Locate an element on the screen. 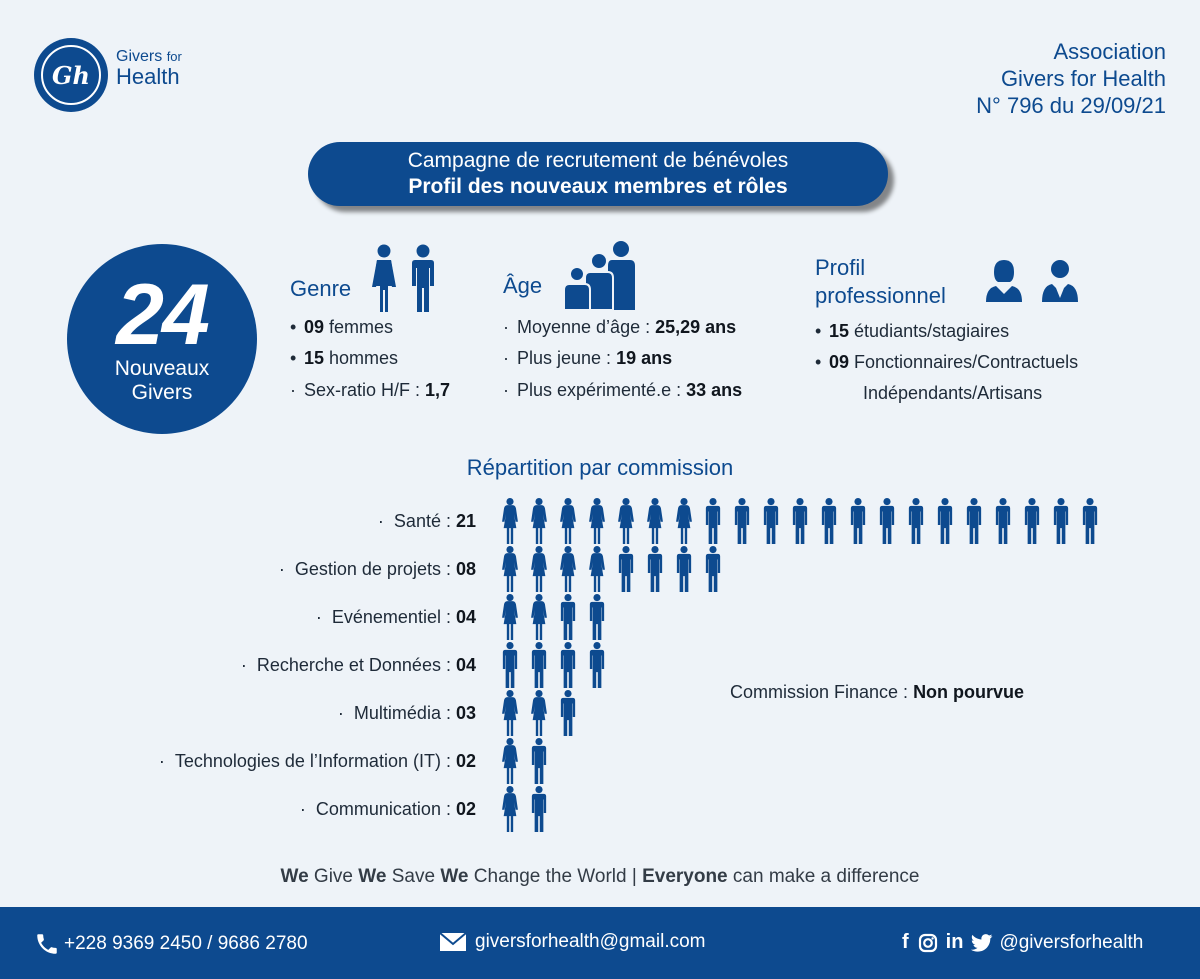  age-item-oldest: · Plus expérimenté.e : 33 ans is located at coordinates (623, 390).